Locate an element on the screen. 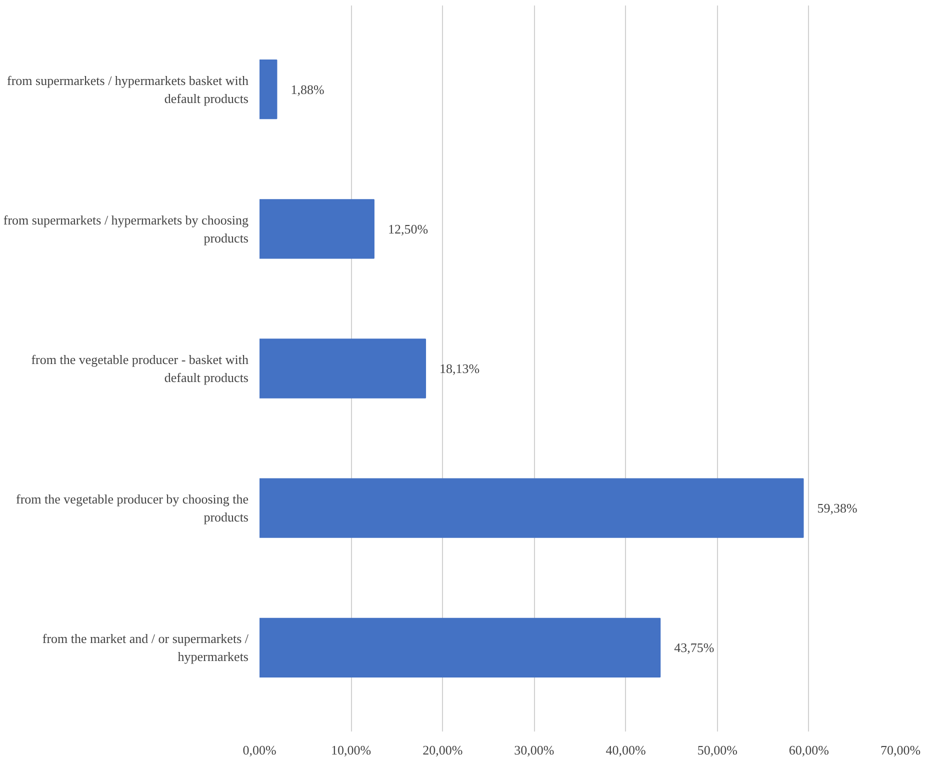 The image size is (952, 771). x-tick-label: 60,00% is located at coordinates (809, 750).